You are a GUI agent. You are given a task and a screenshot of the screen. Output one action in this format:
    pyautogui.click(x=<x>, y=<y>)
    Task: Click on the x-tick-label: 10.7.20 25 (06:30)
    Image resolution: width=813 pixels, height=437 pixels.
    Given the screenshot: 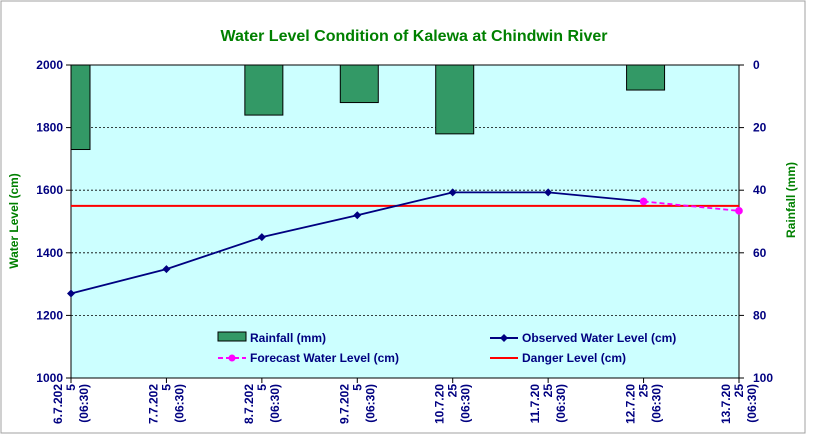 What is the action you would take?
    pyautogui.click(x=453, y=404)
    